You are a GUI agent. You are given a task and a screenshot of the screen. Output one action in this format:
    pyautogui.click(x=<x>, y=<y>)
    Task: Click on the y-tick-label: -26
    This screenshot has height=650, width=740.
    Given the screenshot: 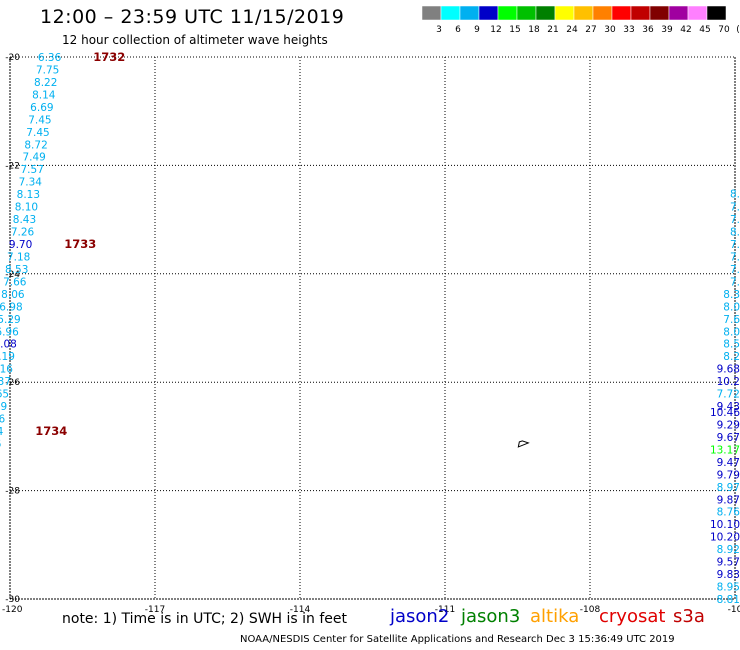 What is the action you would take?
    pyautogui.click(x=12, y=383)
    